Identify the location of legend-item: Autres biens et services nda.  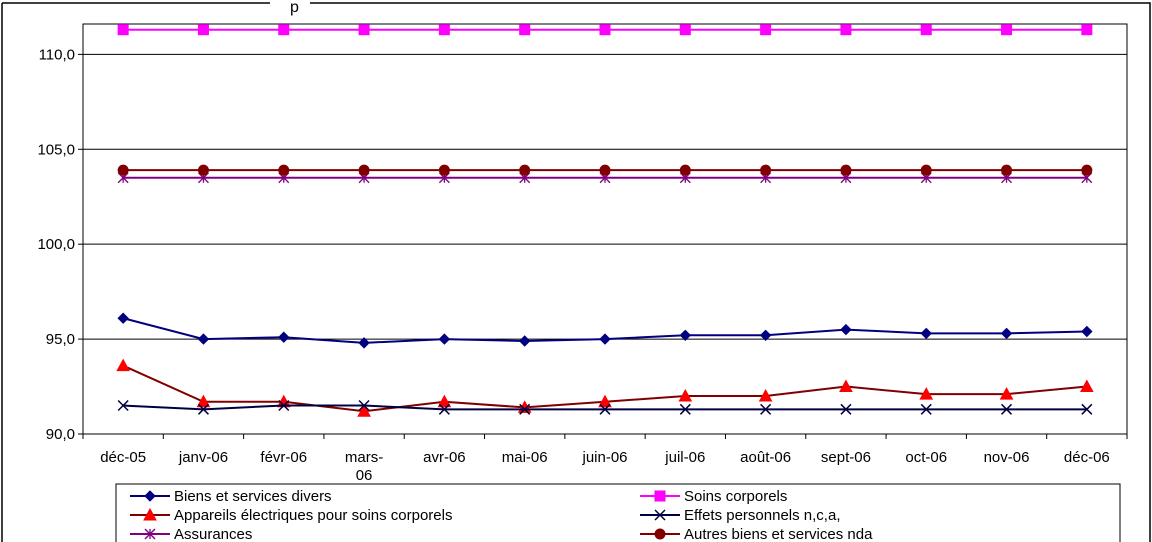
(756, 534).